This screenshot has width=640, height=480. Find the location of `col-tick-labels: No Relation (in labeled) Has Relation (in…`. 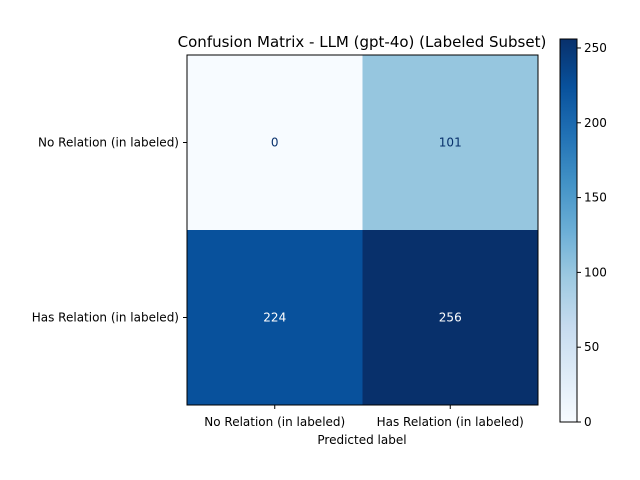

col-tick-labels: No Relation (in labeled) Has Relation (in… is located at coordinates (364, 417).